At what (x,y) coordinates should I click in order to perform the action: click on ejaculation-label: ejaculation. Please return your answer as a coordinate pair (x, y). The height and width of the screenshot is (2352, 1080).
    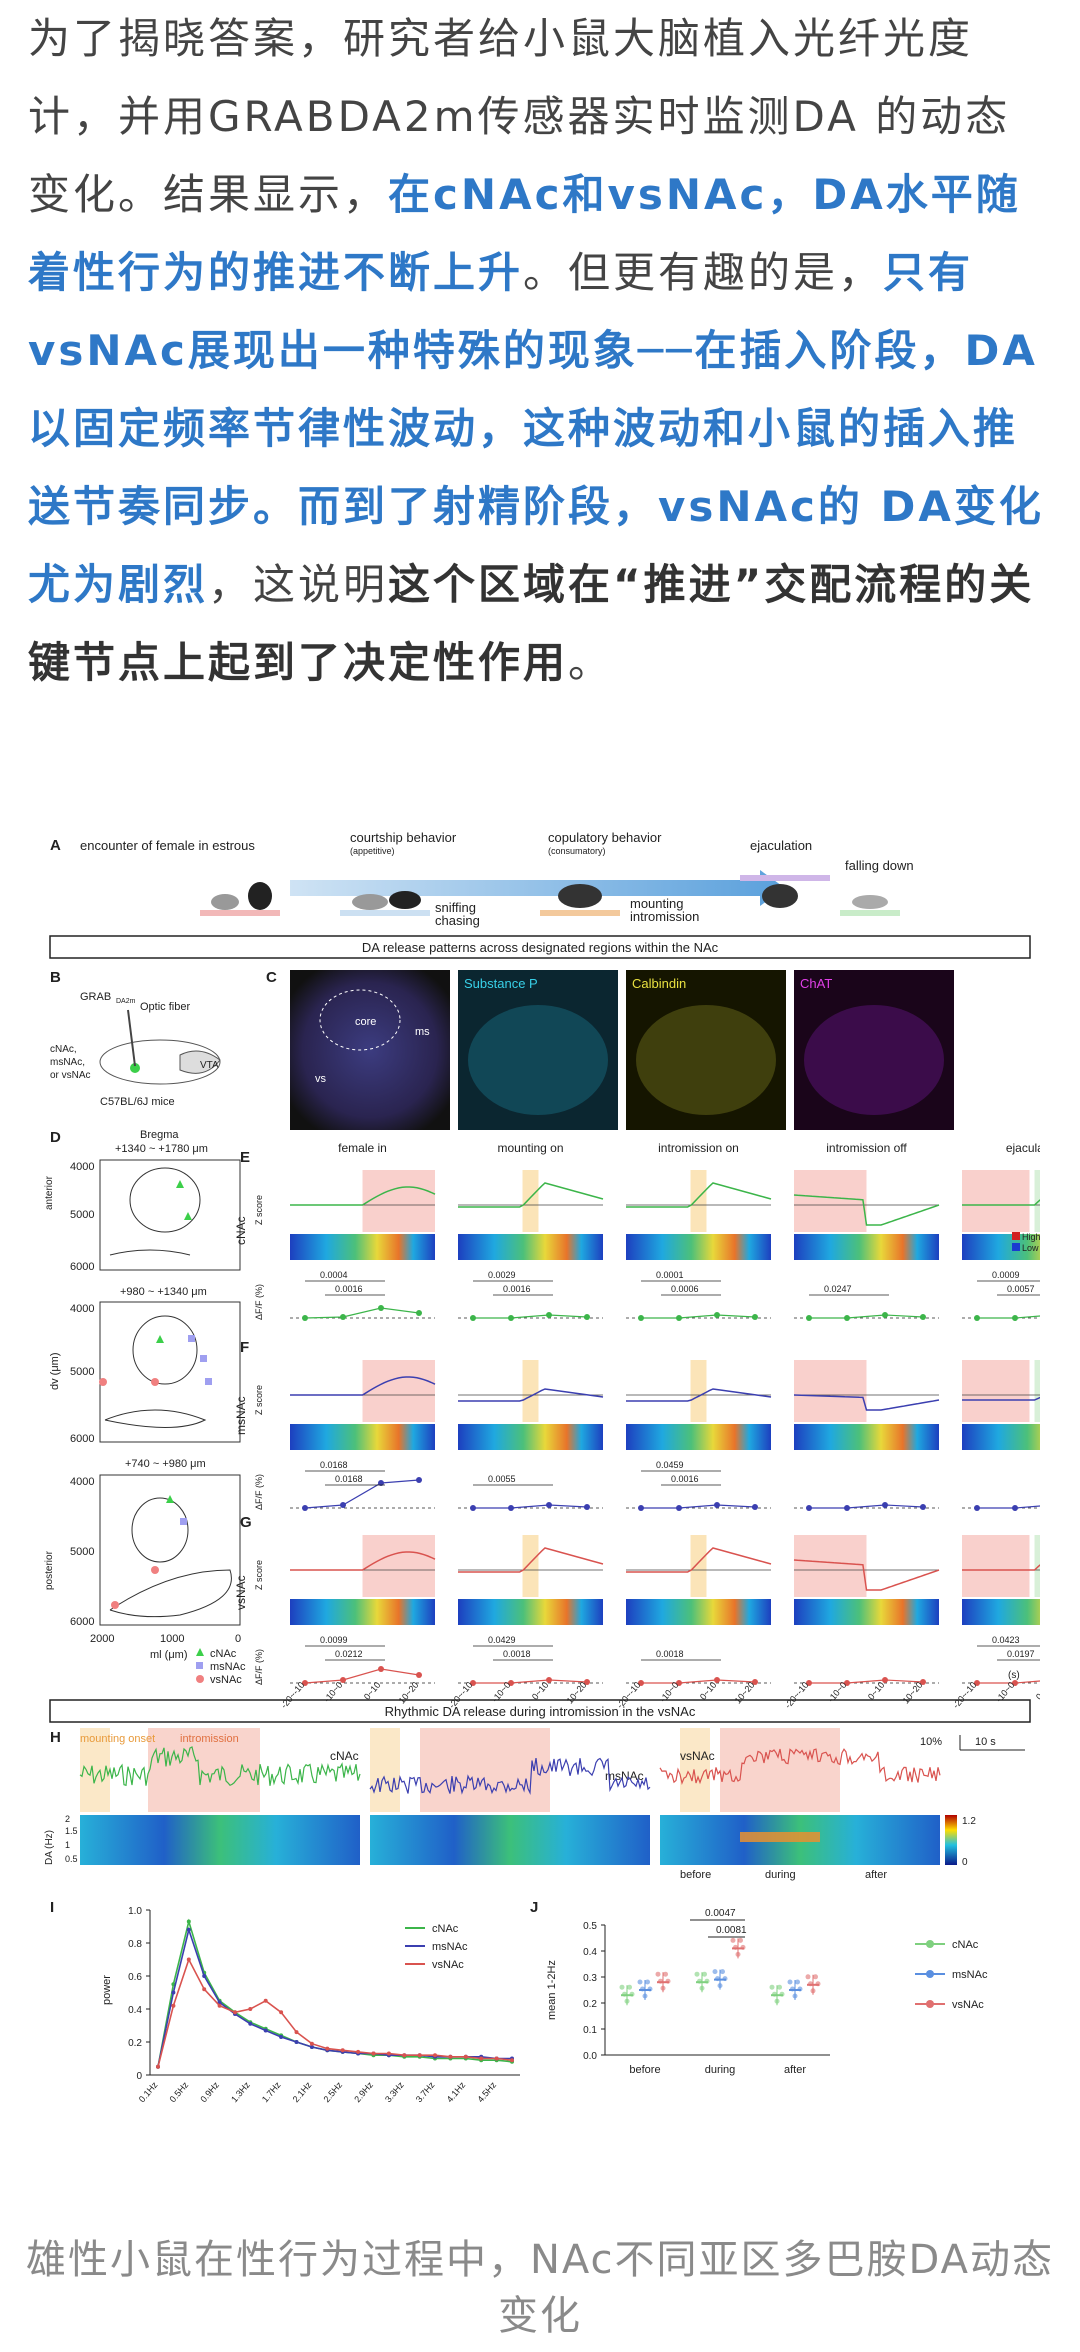
    Looking at the image, I should click on (781, 845).